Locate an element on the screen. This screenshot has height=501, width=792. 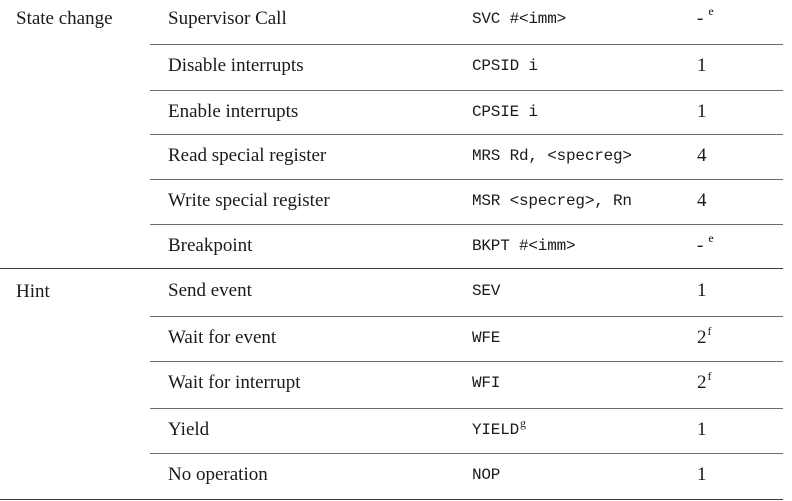
mnemonic-text: BKPT #<imm> is located at coordinates (524, 246).